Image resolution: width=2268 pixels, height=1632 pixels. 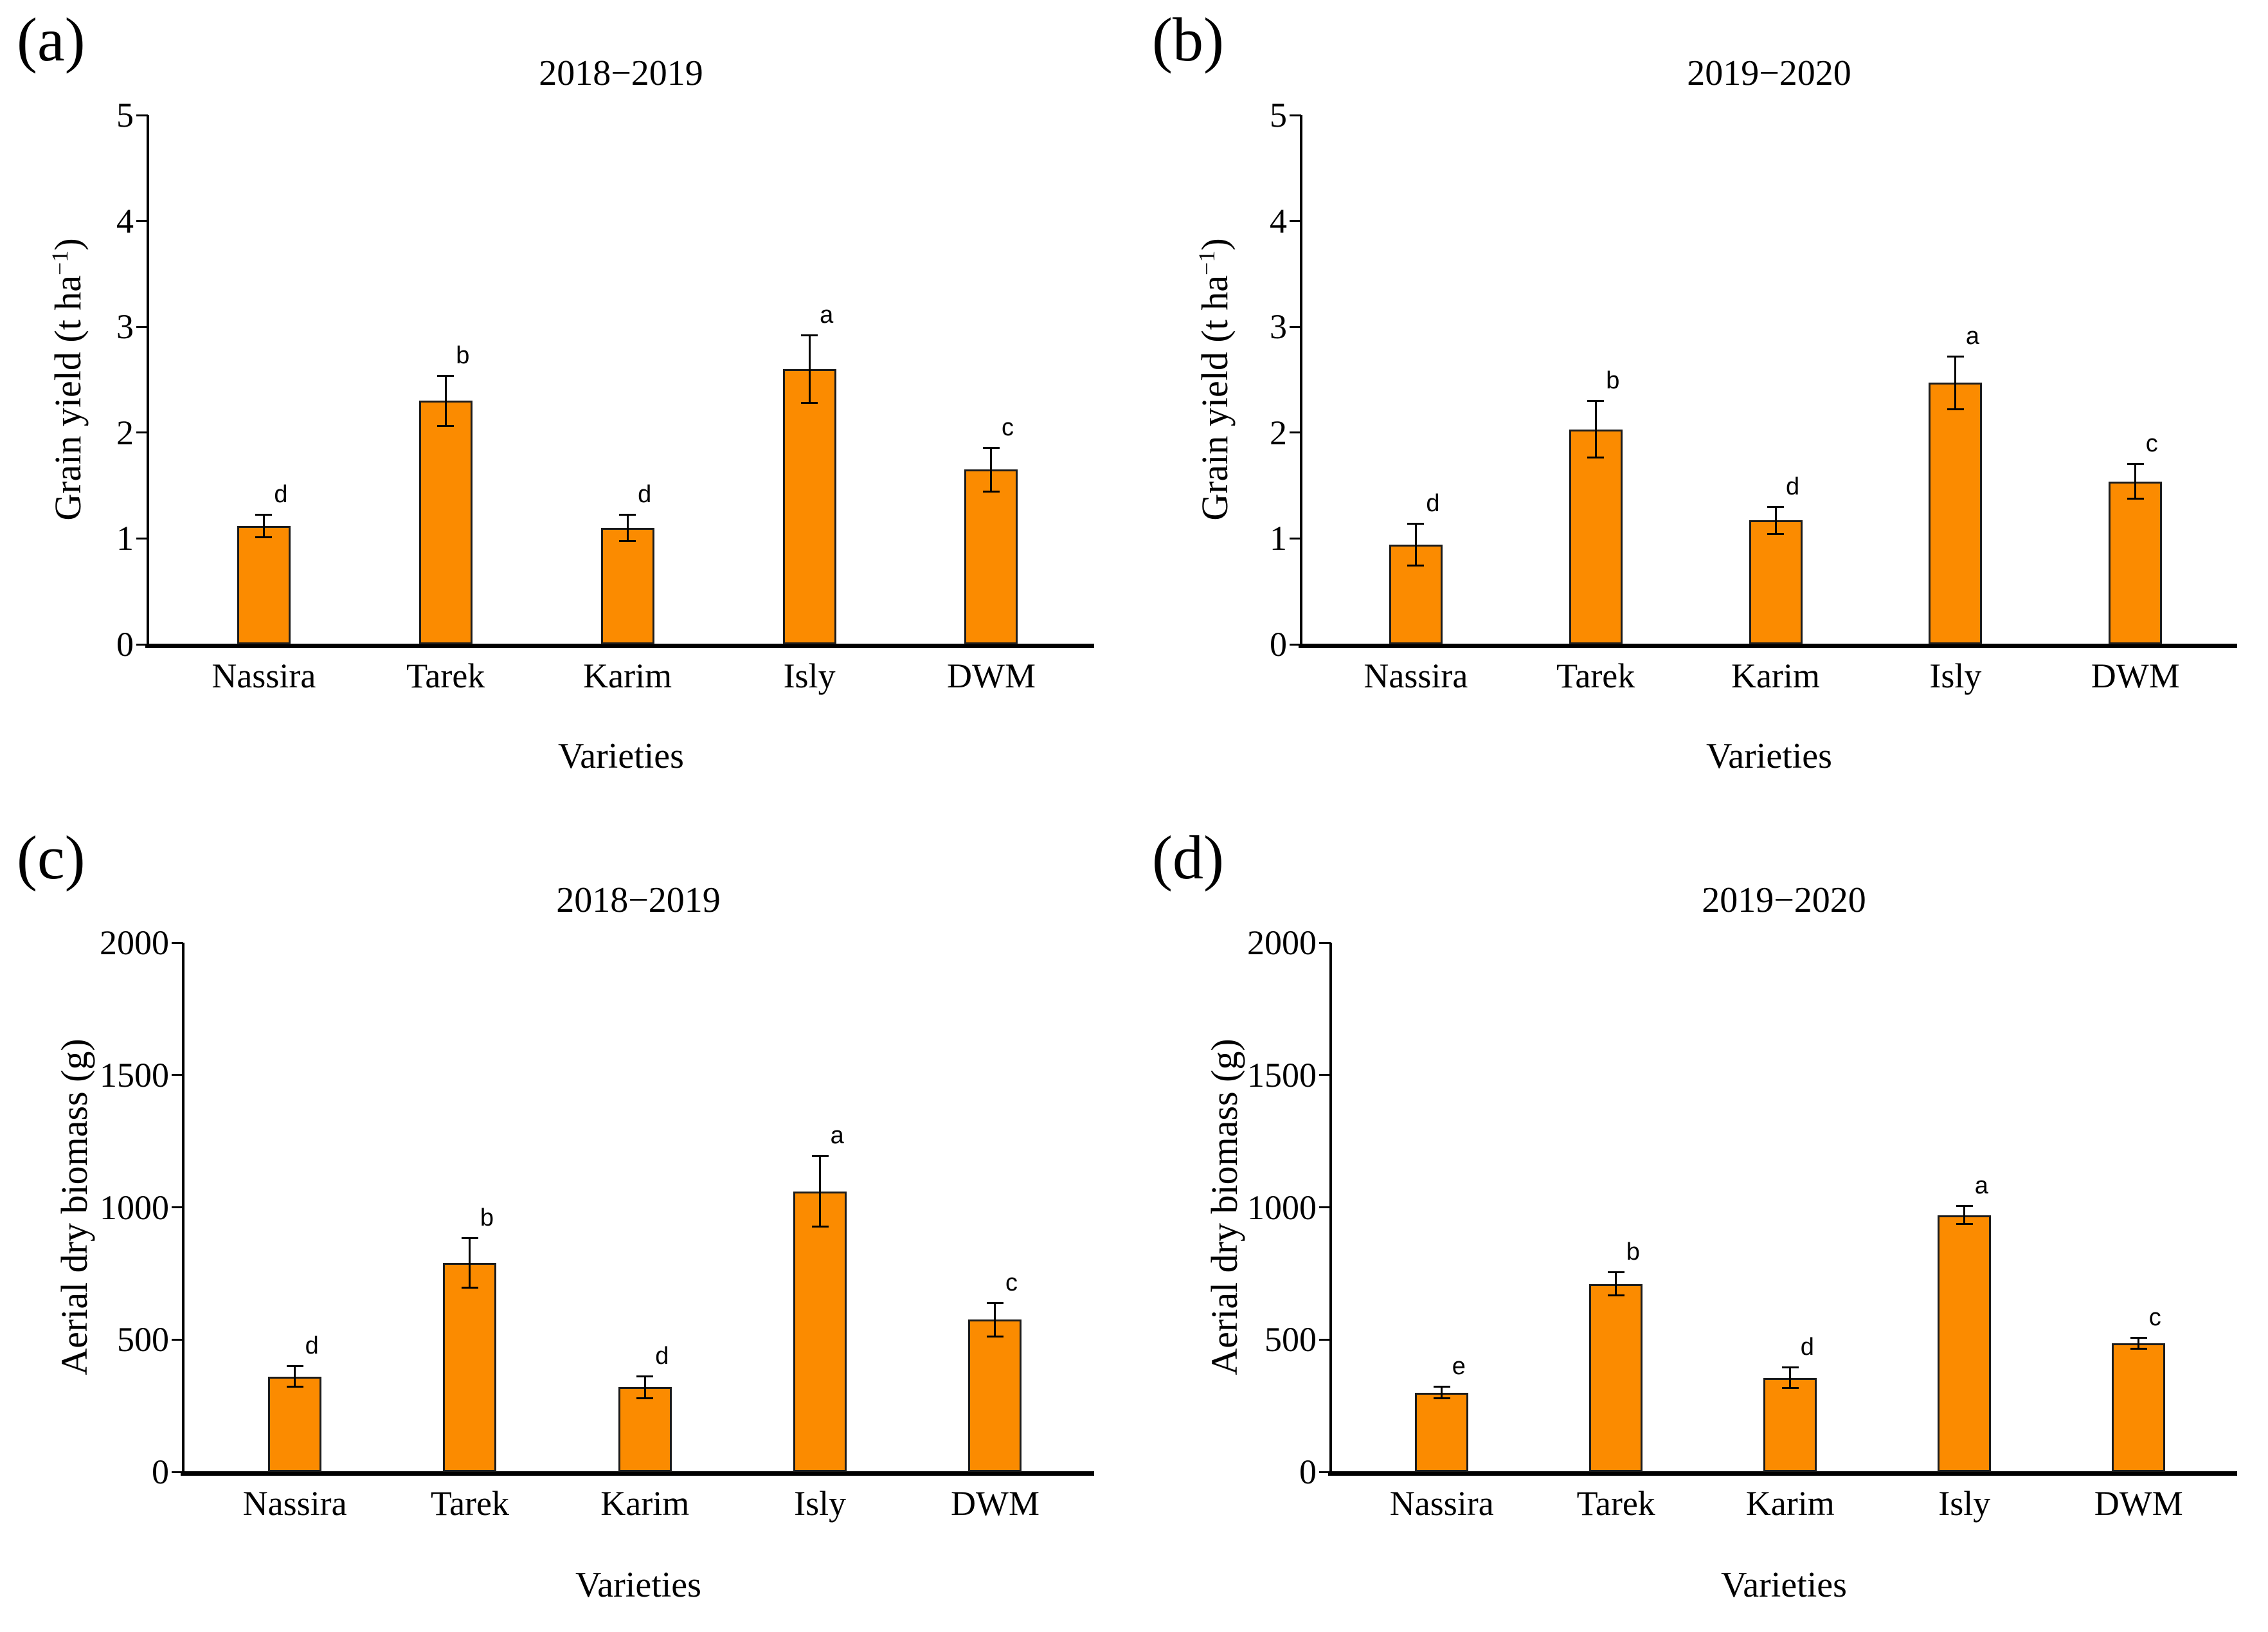 What do you see at coordinates (1188, 39) in the screenshot?
I see `panel-letter-b: (b)` at bounding box center [1188, 39].